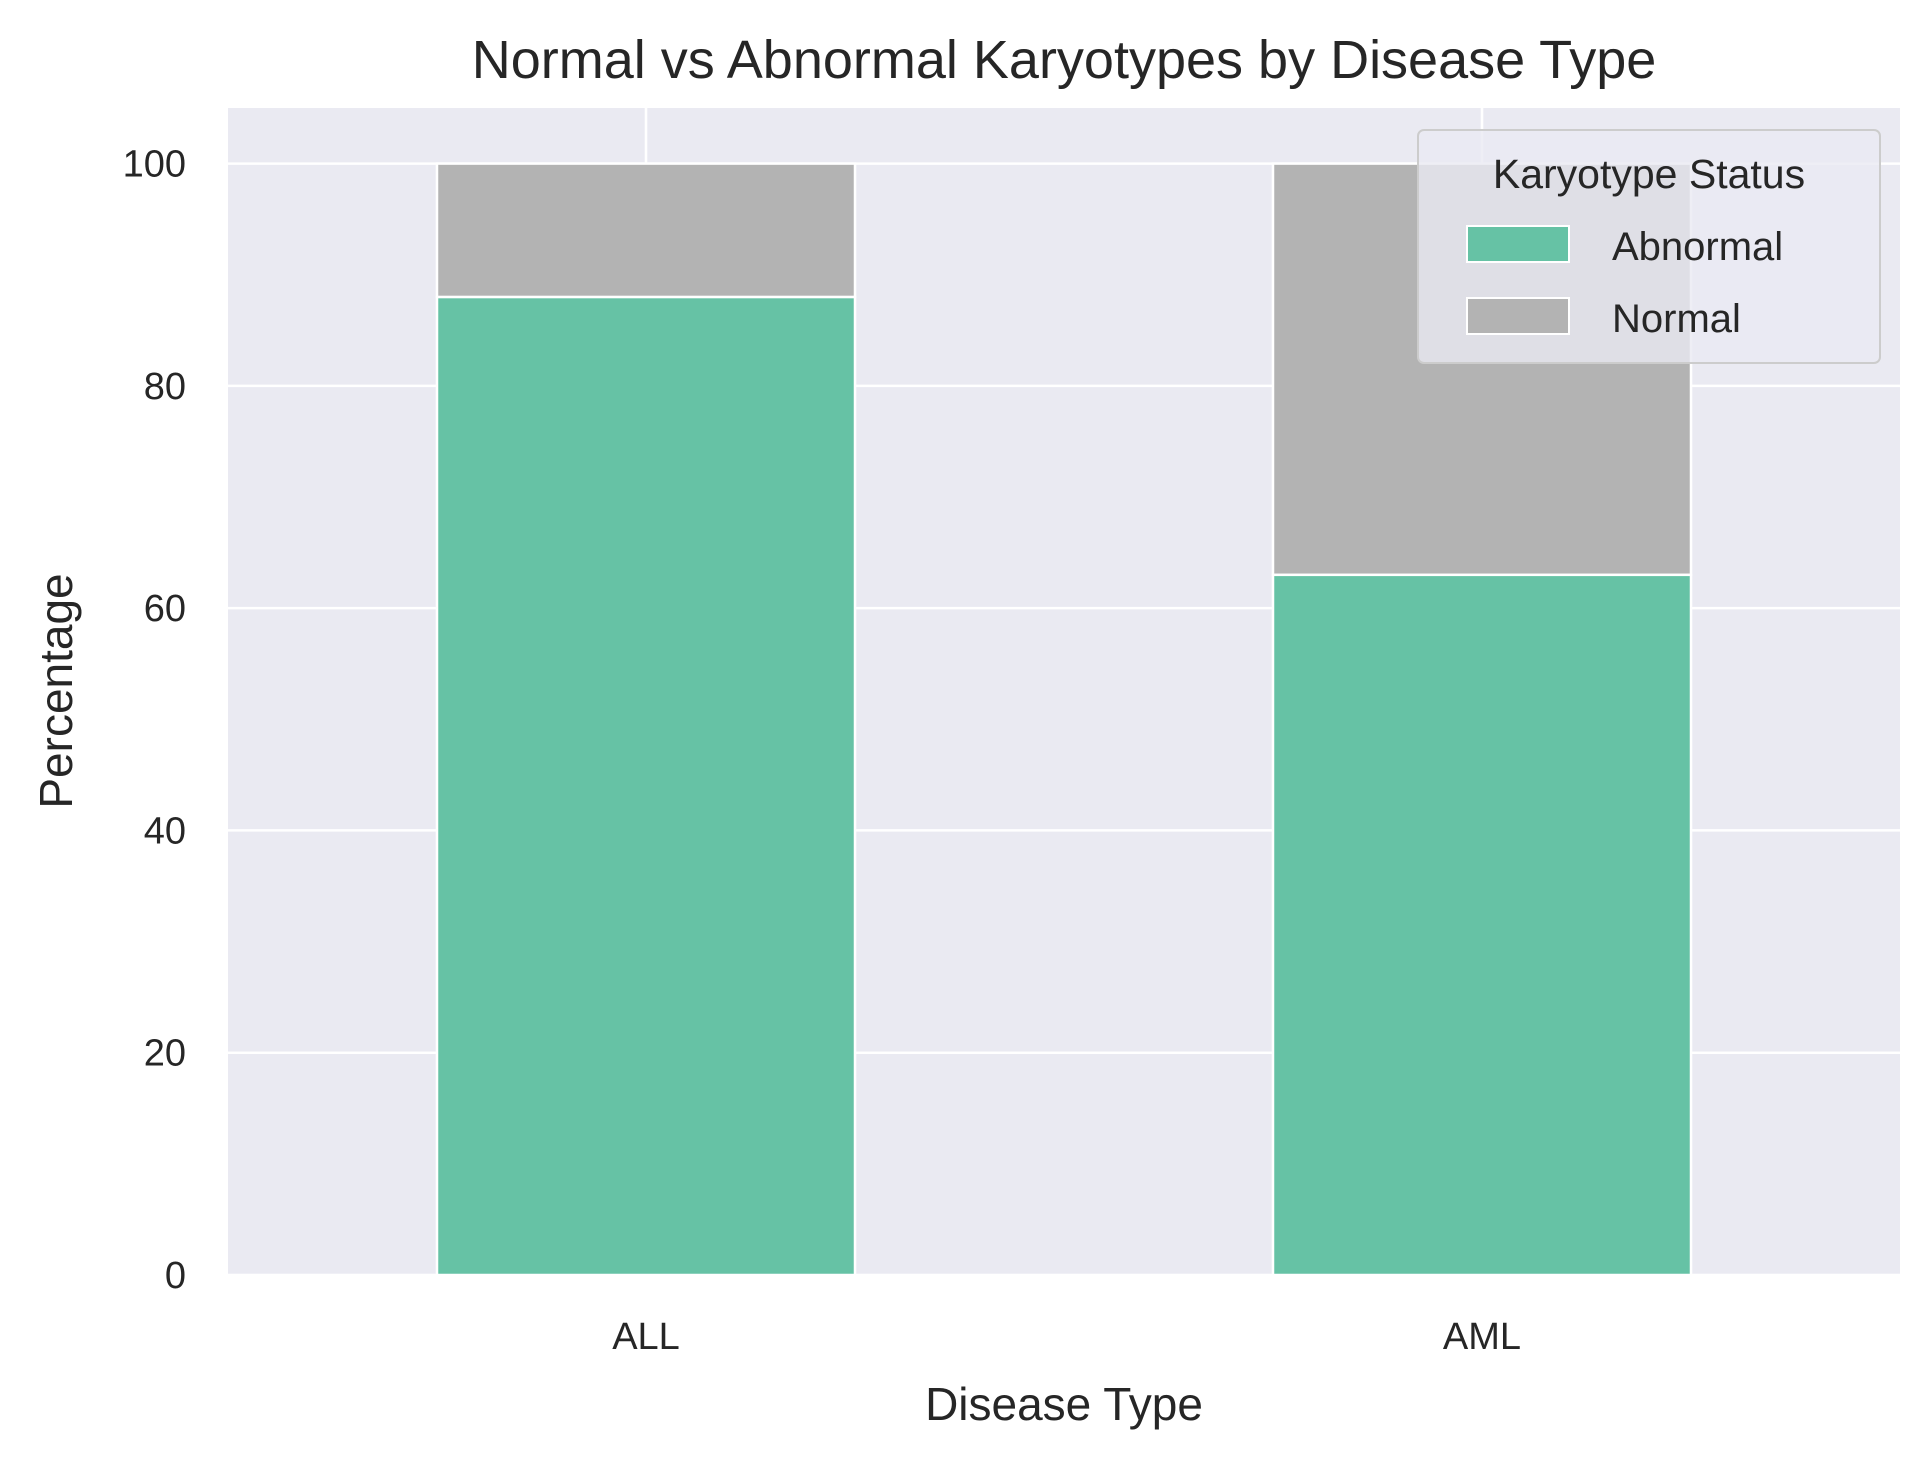  I want to click on legend: Karyotype Status Abnormal Normal, so click(1649, 246).